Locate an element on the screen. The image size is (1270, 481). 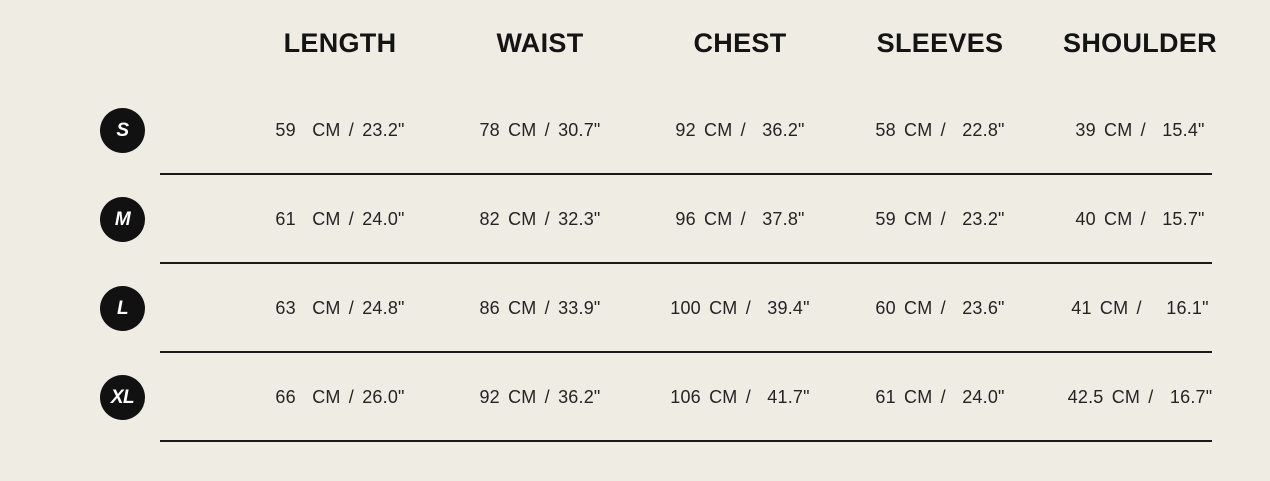
size-badge-l: L is located at coordinates (122, 308).